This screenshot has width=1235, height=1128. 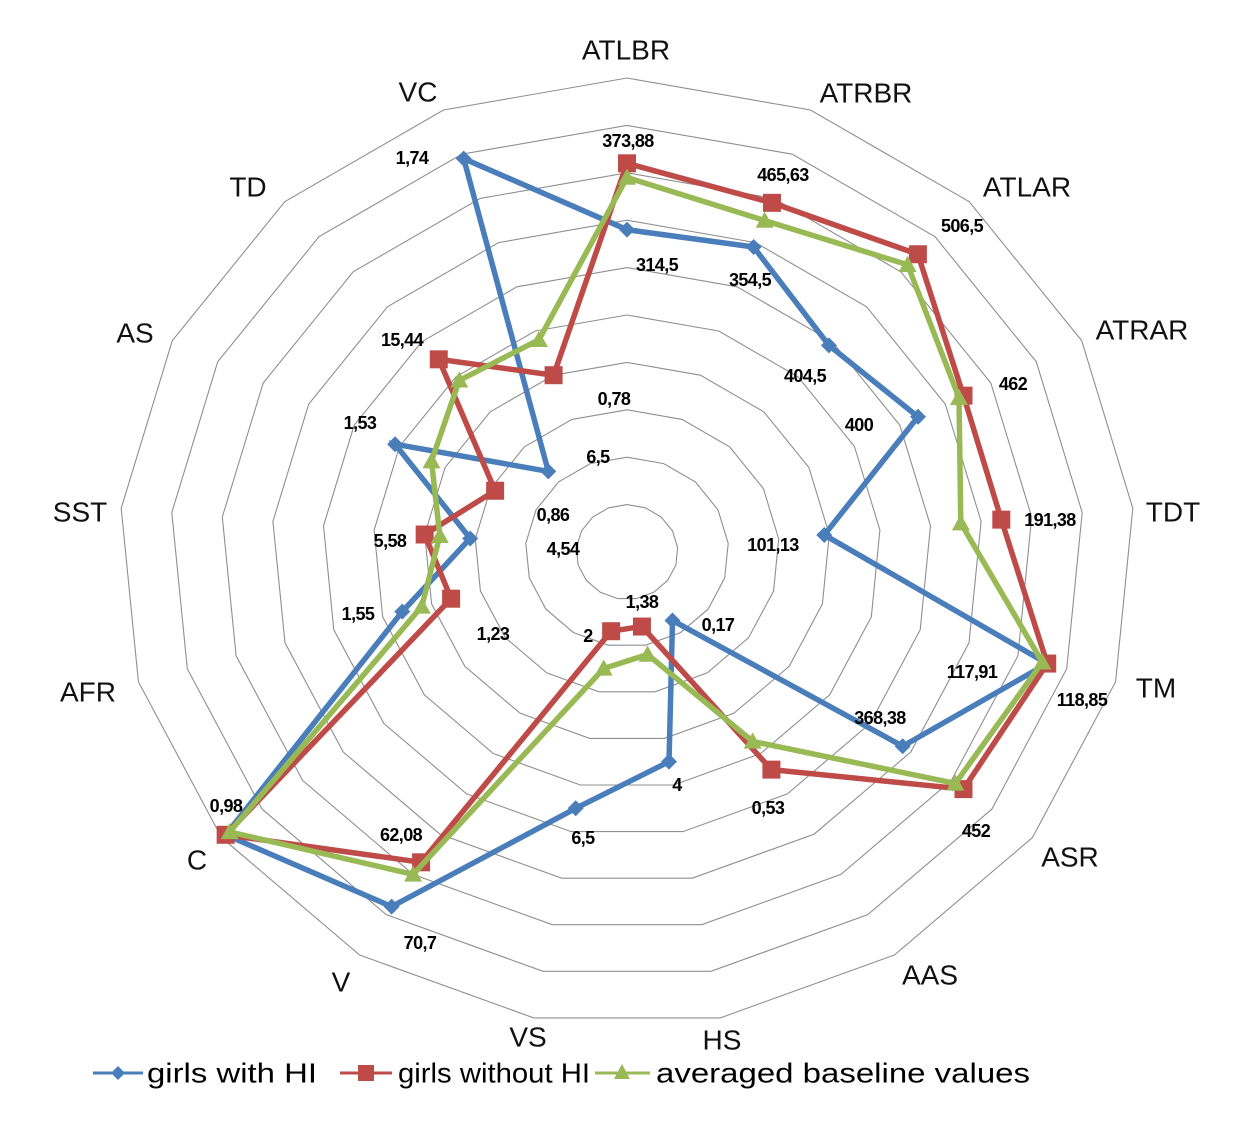 I want to click on data-label-girls-with-hi-hs: 4, so click(x=677, y=785).